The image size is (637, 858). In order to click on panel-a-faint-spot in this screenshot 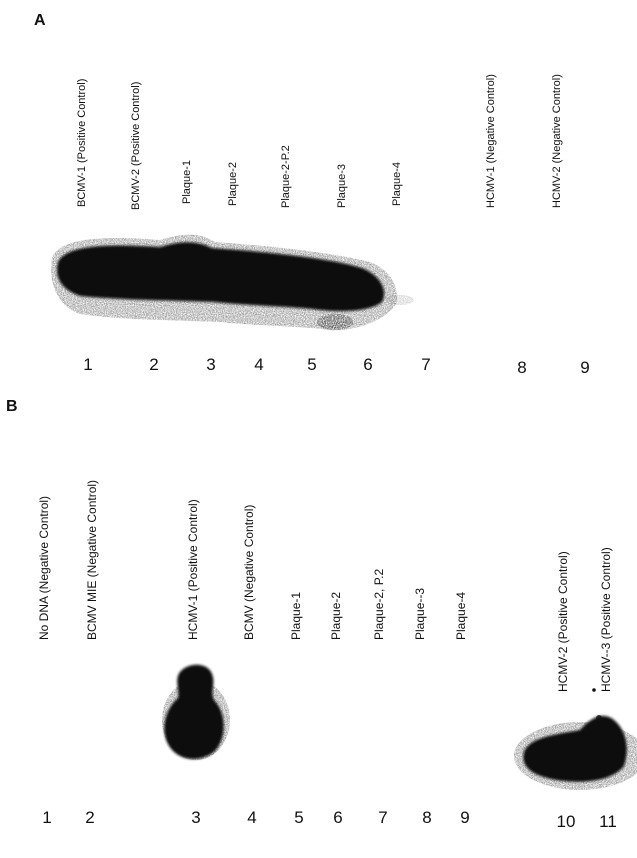, I will do `click(400, 300)`.